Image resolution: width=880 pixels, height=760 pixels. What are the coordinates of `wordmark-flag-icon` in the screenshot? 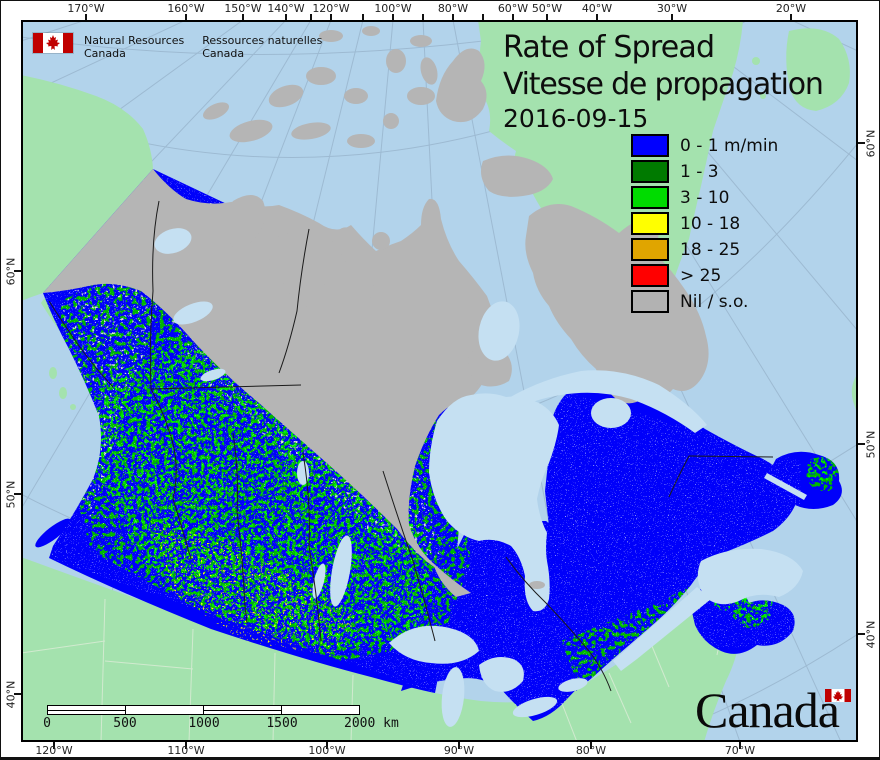 It's located at (838, 695).